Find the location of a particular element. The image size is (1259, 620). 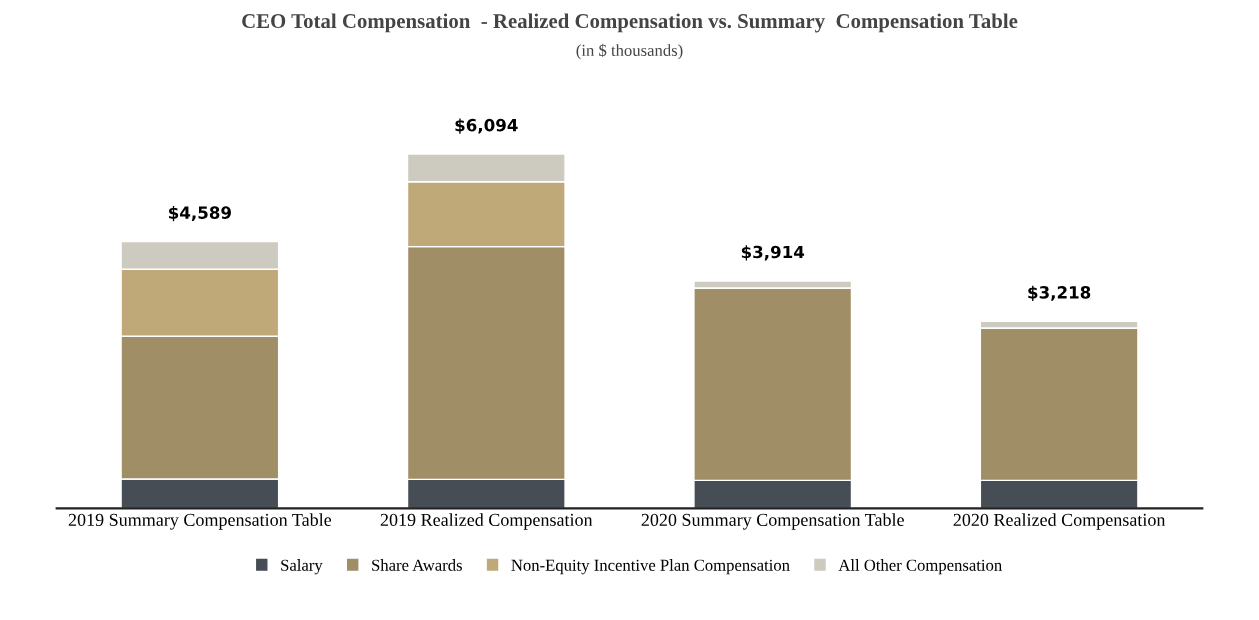

chart-subtitle: (in $ thousands) is located at coordinates (629, 51).